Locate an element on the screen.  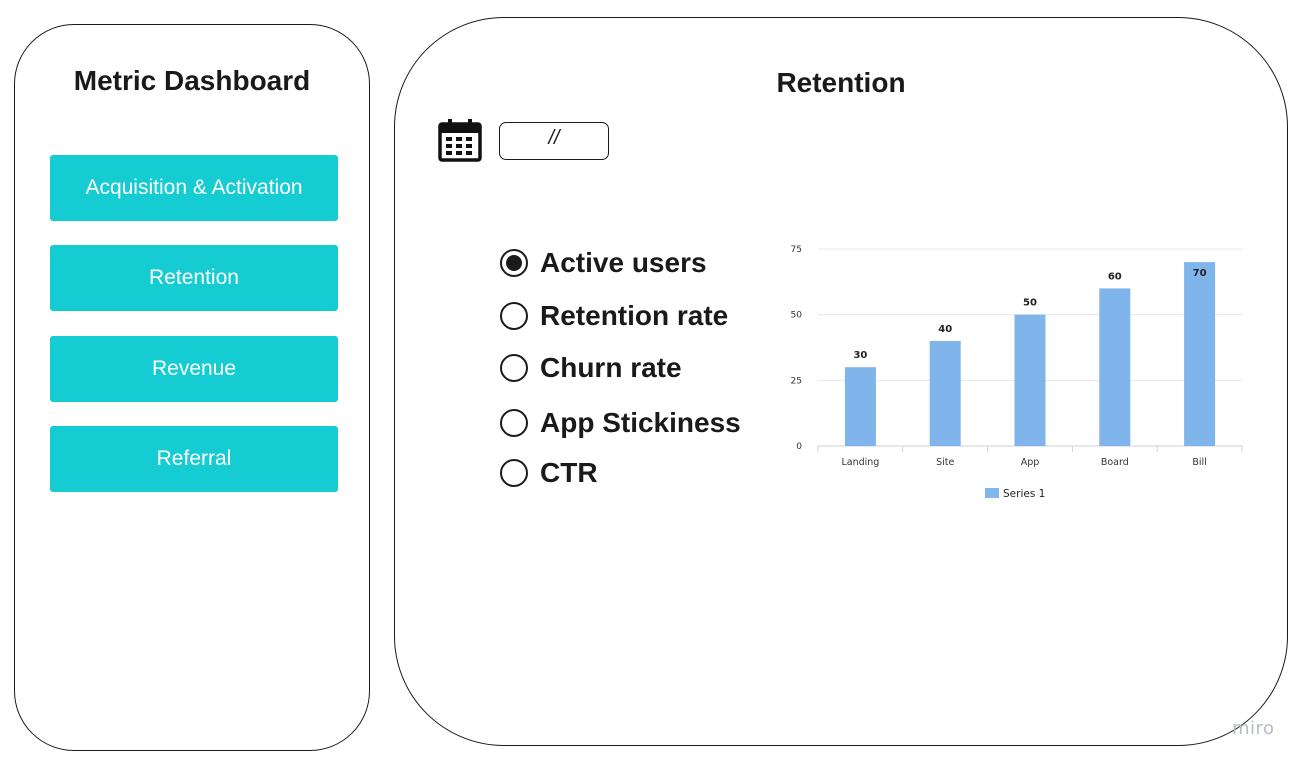
page-title: Retention is located at coordinates (841, 82).